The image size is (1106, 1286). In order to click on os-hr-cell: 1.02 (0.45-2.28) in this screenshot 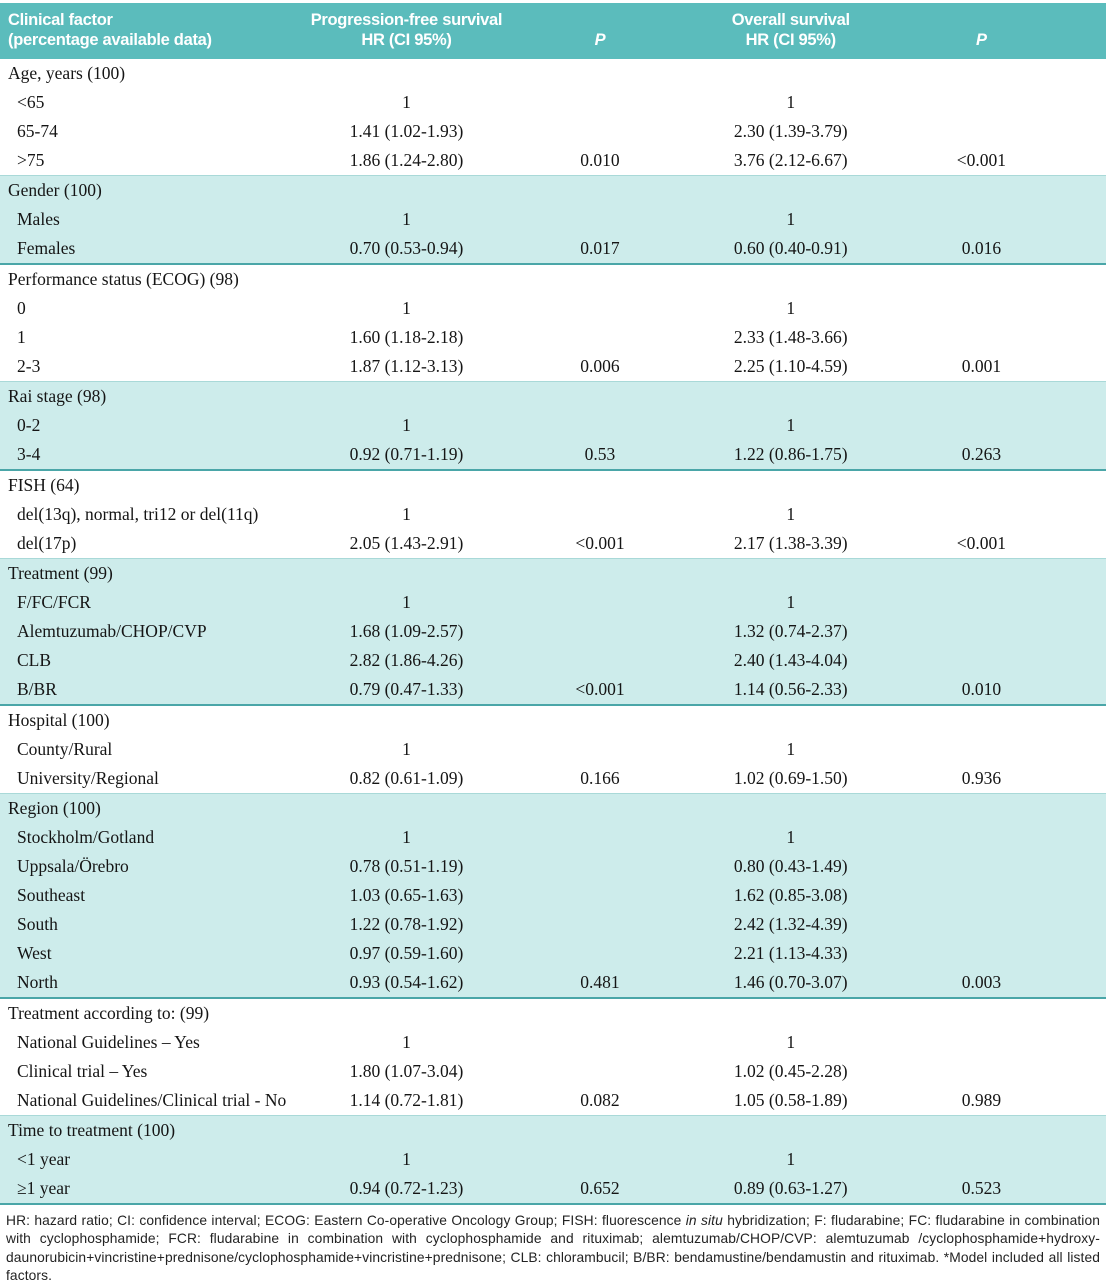, I will do `click(790, 1071)`.